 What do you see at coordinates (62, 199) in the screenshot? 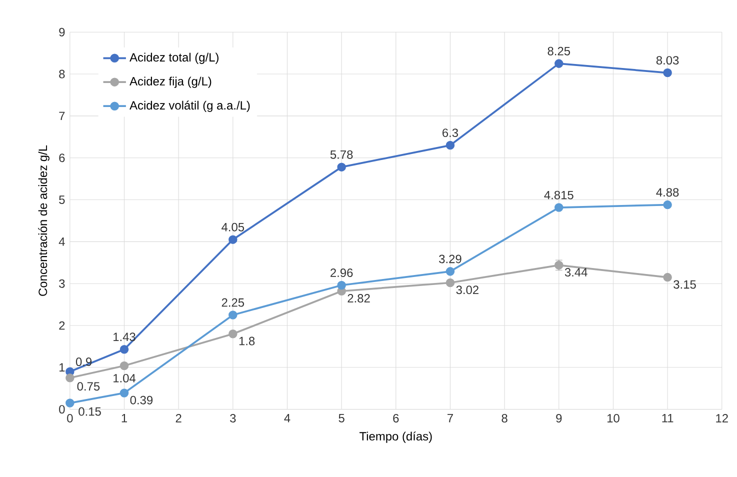
I see `y-tick-label: 5` at bounding box center [62, 199].